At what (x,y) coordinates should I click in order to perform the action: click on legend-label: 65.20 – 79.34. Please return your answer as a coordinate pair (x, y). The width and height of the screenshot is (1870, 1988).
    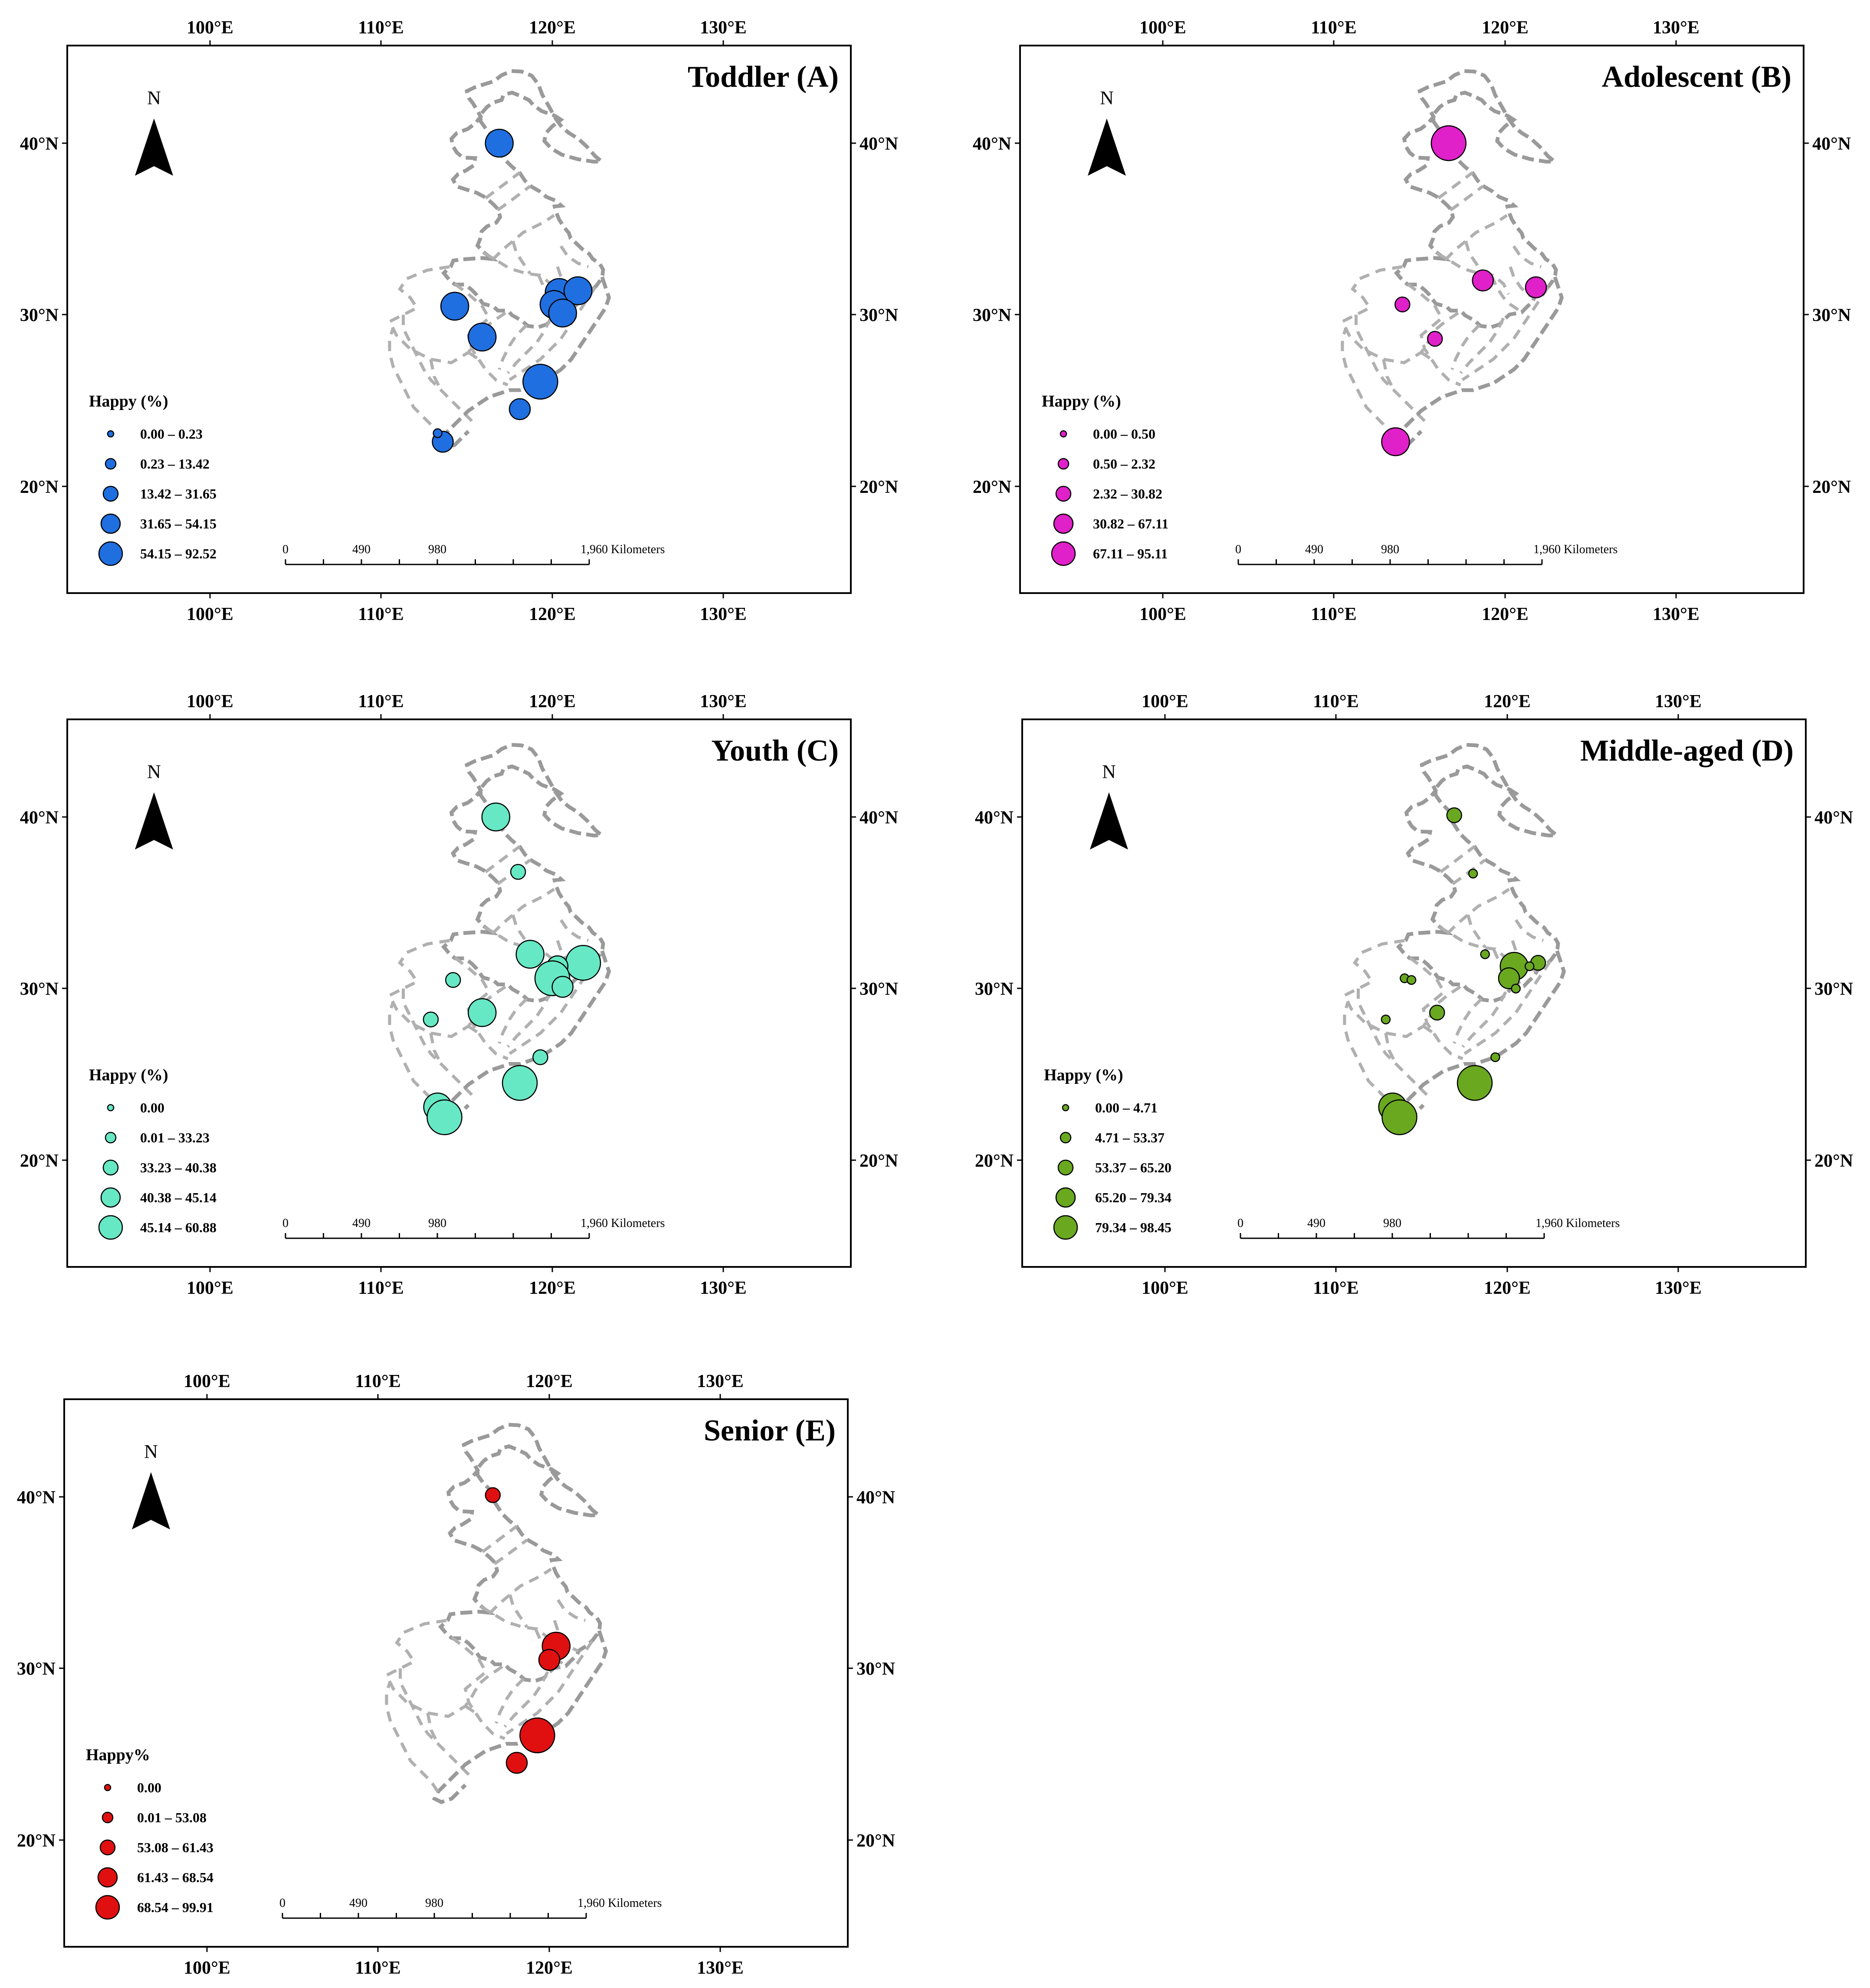
    Looking at the image, I should click on (1133, 1197).